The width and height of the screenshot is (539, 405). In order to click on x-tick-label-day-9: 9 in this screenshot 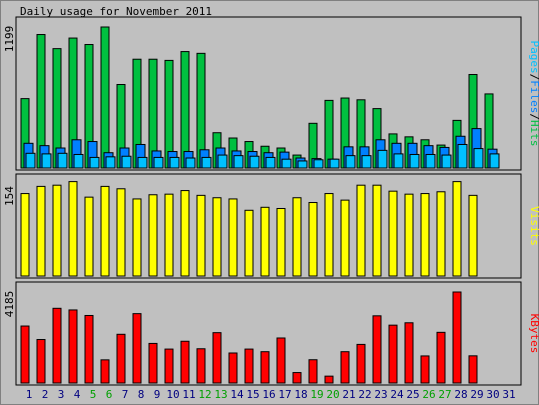, I will do `click(157, 394)`.